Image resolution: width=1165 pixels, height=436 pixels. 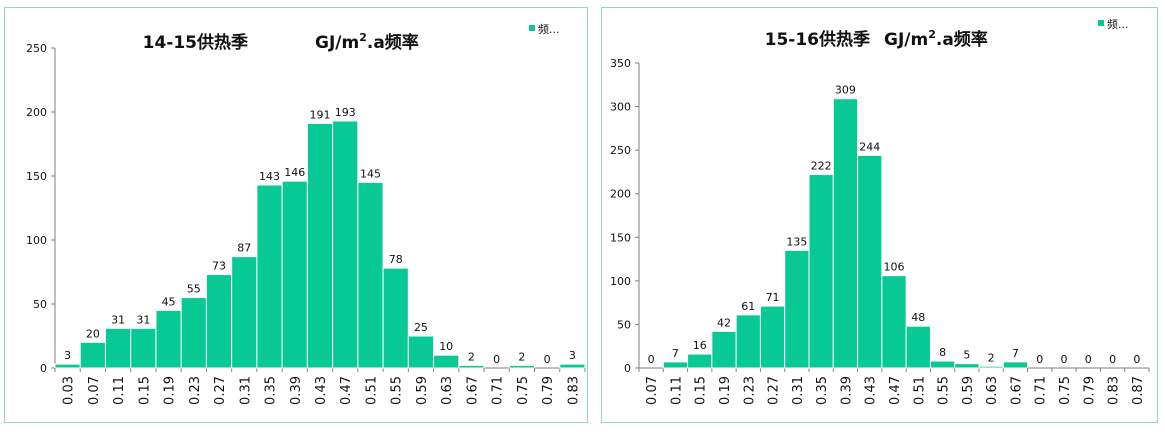 I want to click on data-label: 87, so click(x=244, y=248).